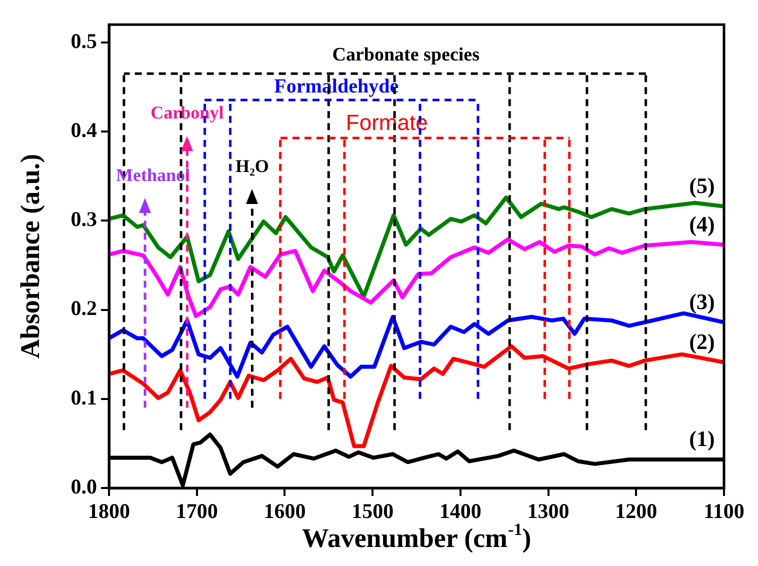 The width and height of the screenshot is (758, 566). Describe the element at coordinates (197, 511) in the screenshot. I see `x-tick-label: 1700` at that location.